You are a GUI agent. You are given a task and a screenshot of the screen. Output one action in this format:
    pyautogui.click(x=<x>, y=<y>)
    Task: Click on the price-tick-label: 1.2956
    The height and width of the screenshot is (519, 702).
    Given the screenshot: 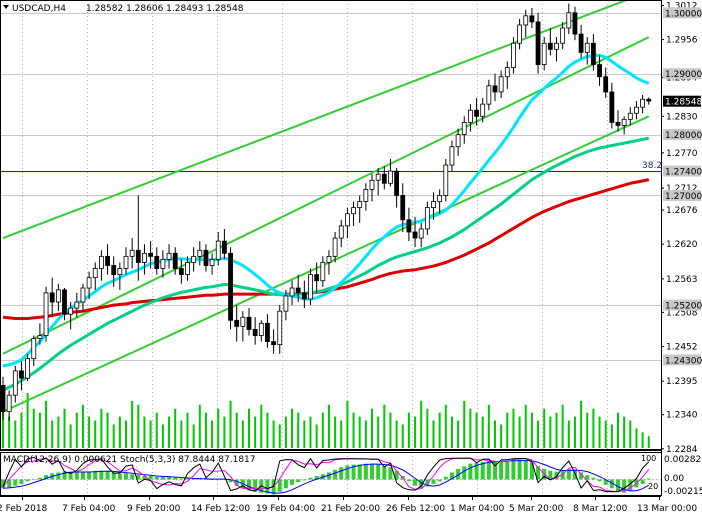 What is the action you would take?
    pyautogui.click(x=682, y=41)
    